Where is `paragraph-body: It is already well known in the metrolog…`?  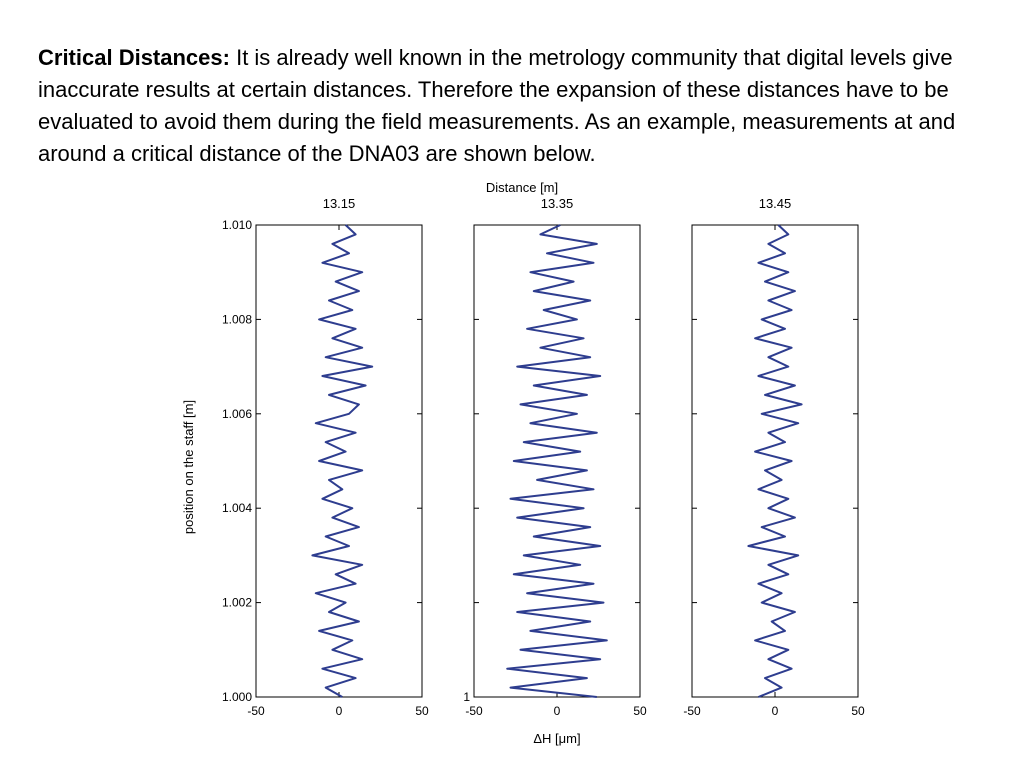 paragraph-body: It is already well known in the metrolog… is located at coordinates (497, 105).